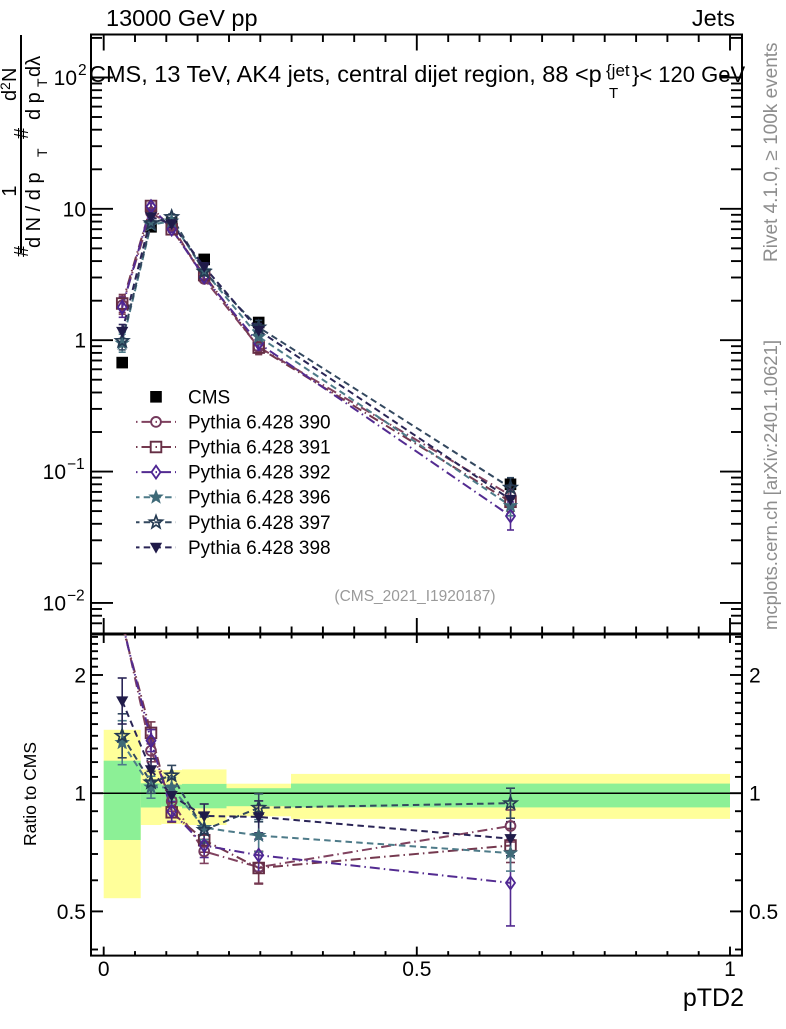 This screenshot has width=786, height=1029. What do you see at coordinates (34, 66) in the screenshot?
I see `svg-text: dλ` at bounding box center [34, 66].